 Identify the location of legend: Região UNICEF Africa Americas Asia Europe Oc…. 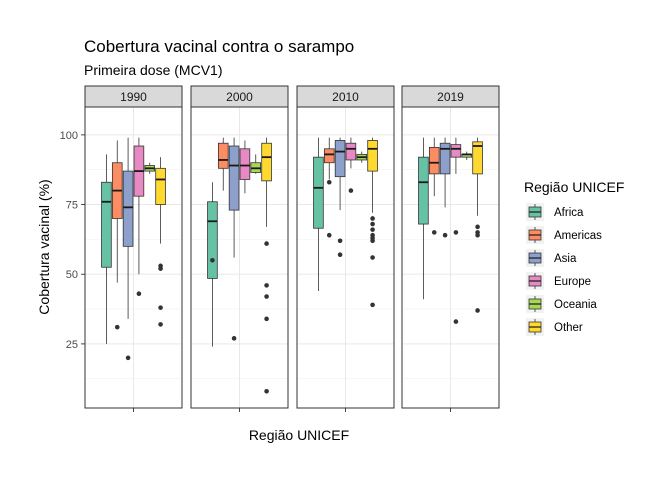
(574, 257).